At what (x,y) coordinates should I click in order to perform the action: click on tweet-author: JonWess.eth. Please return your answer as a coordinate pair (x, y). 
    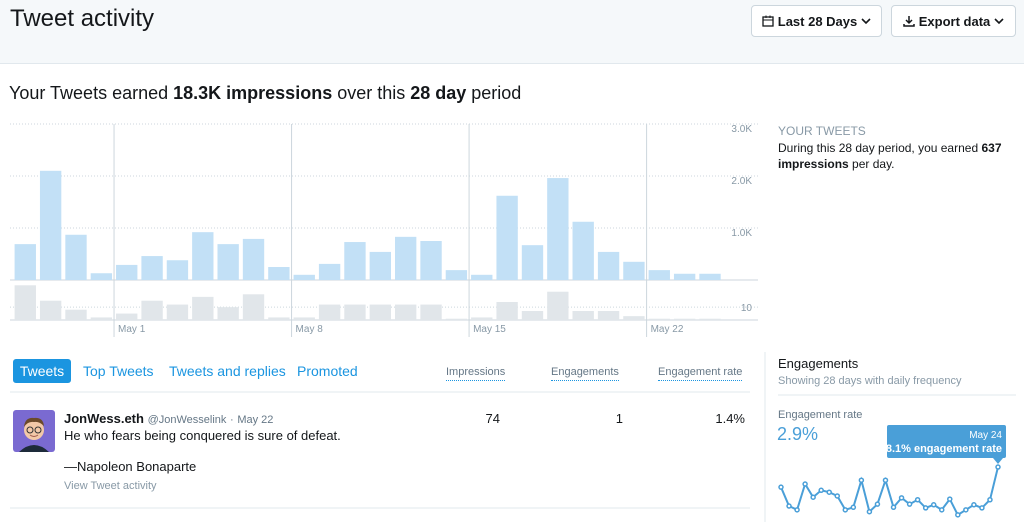
    Looking at the image, I should click on (104, 418).